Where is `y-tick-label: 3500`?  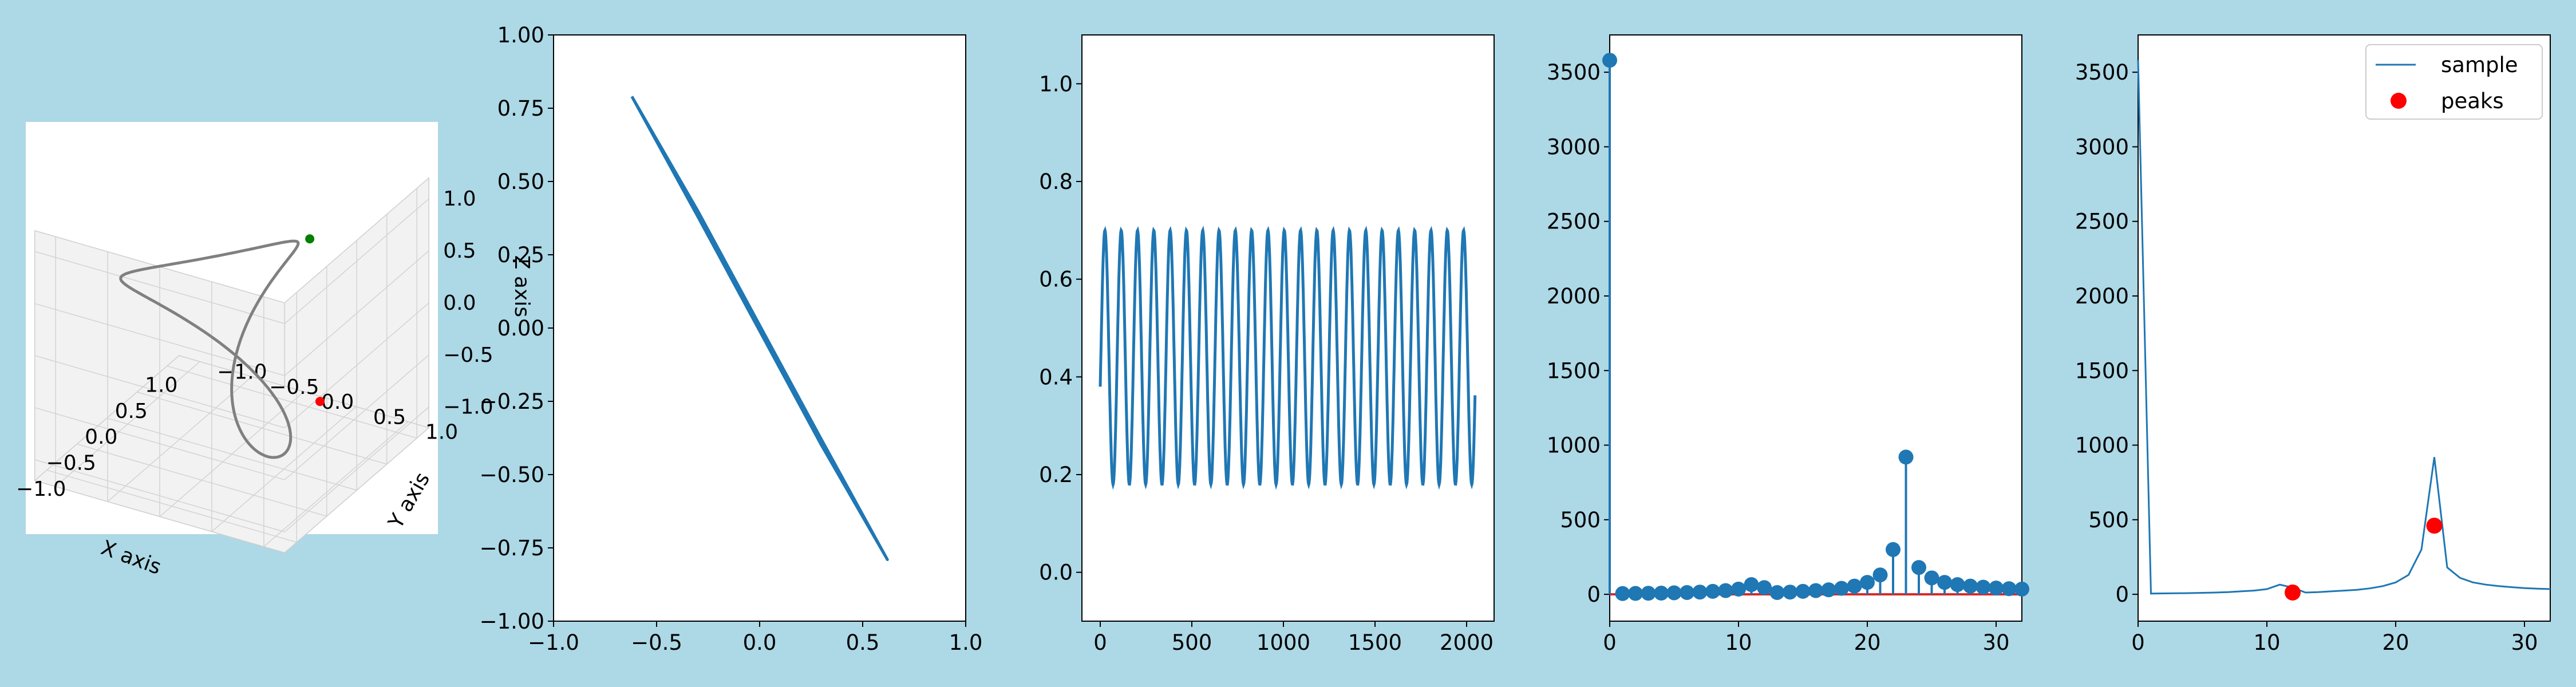 y-tick-label: 3500 is located at coordinates (1574, 72).